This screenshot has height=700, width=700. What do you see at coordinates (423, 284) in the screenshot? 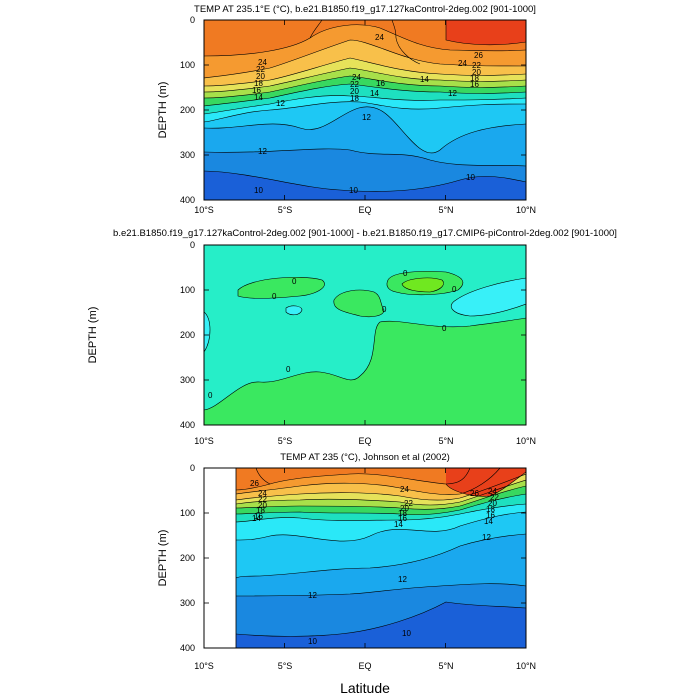
I see `diff-strong-blob` at bounding box center [423, 284].